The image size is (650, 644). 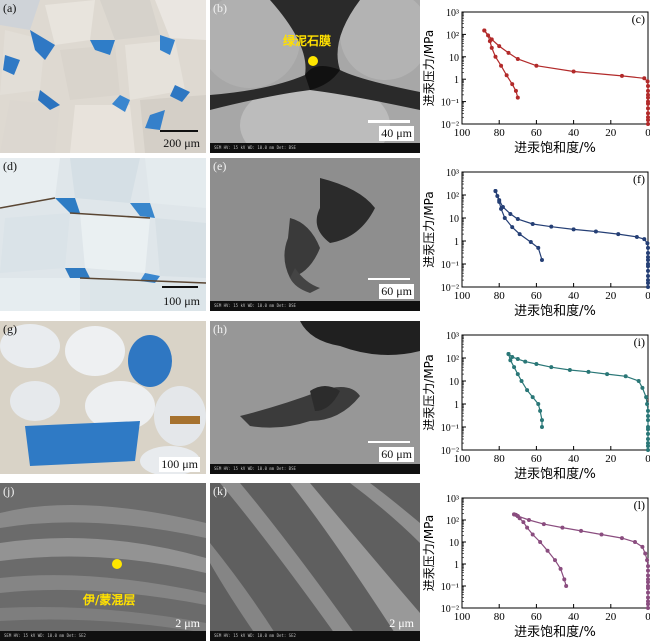 I want to click on sem-image-k, so click(x=315, y=562).